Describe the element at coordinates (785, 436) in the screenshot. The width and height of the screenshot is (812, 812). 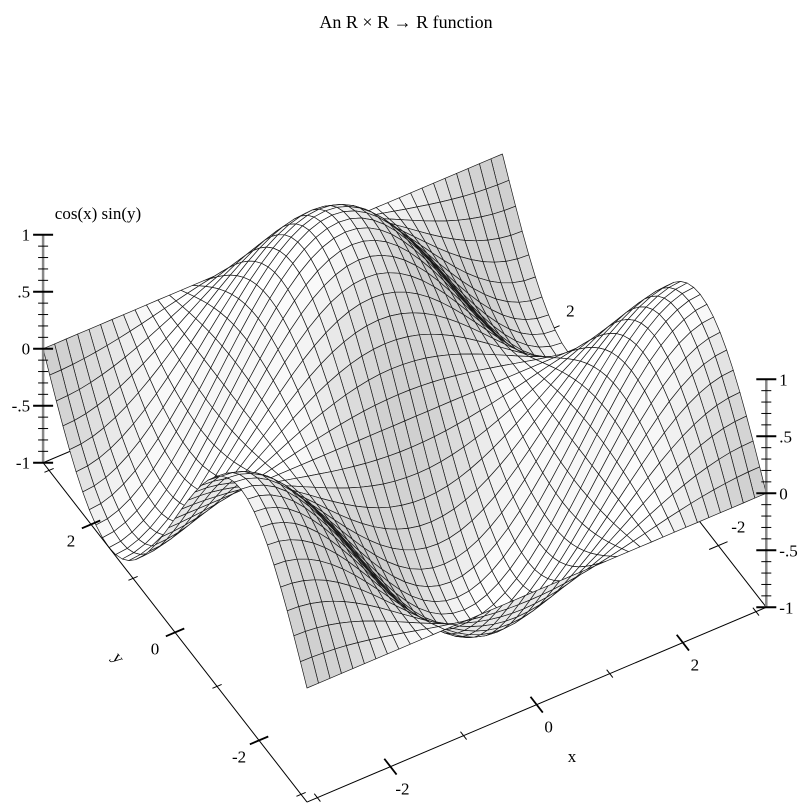
I see `z-tick-label-right: .5` at that location.